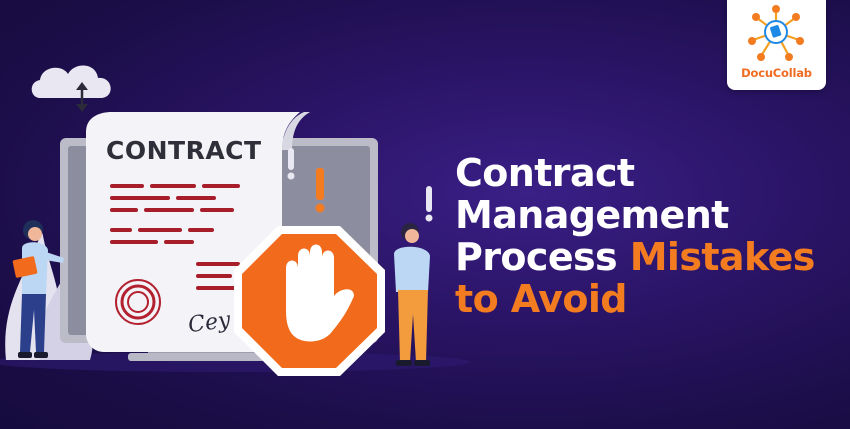  Describe the element at coordinates (184, 150) in the screenshot. I see `contract-title: CONTRACT` at that location.